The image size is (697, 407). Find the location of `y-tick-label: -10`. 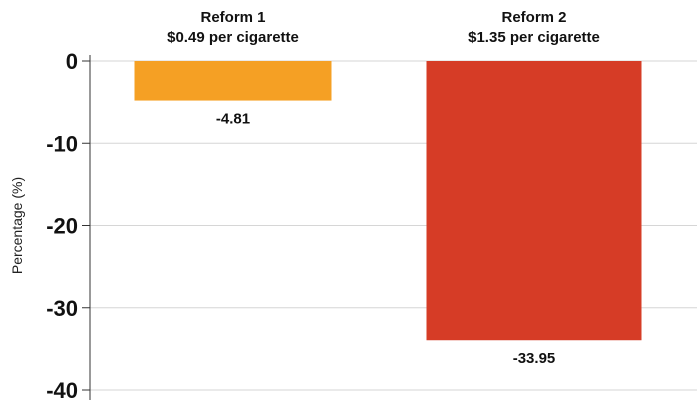

y-tick-label: -10 is located at coordinates (62, 143).